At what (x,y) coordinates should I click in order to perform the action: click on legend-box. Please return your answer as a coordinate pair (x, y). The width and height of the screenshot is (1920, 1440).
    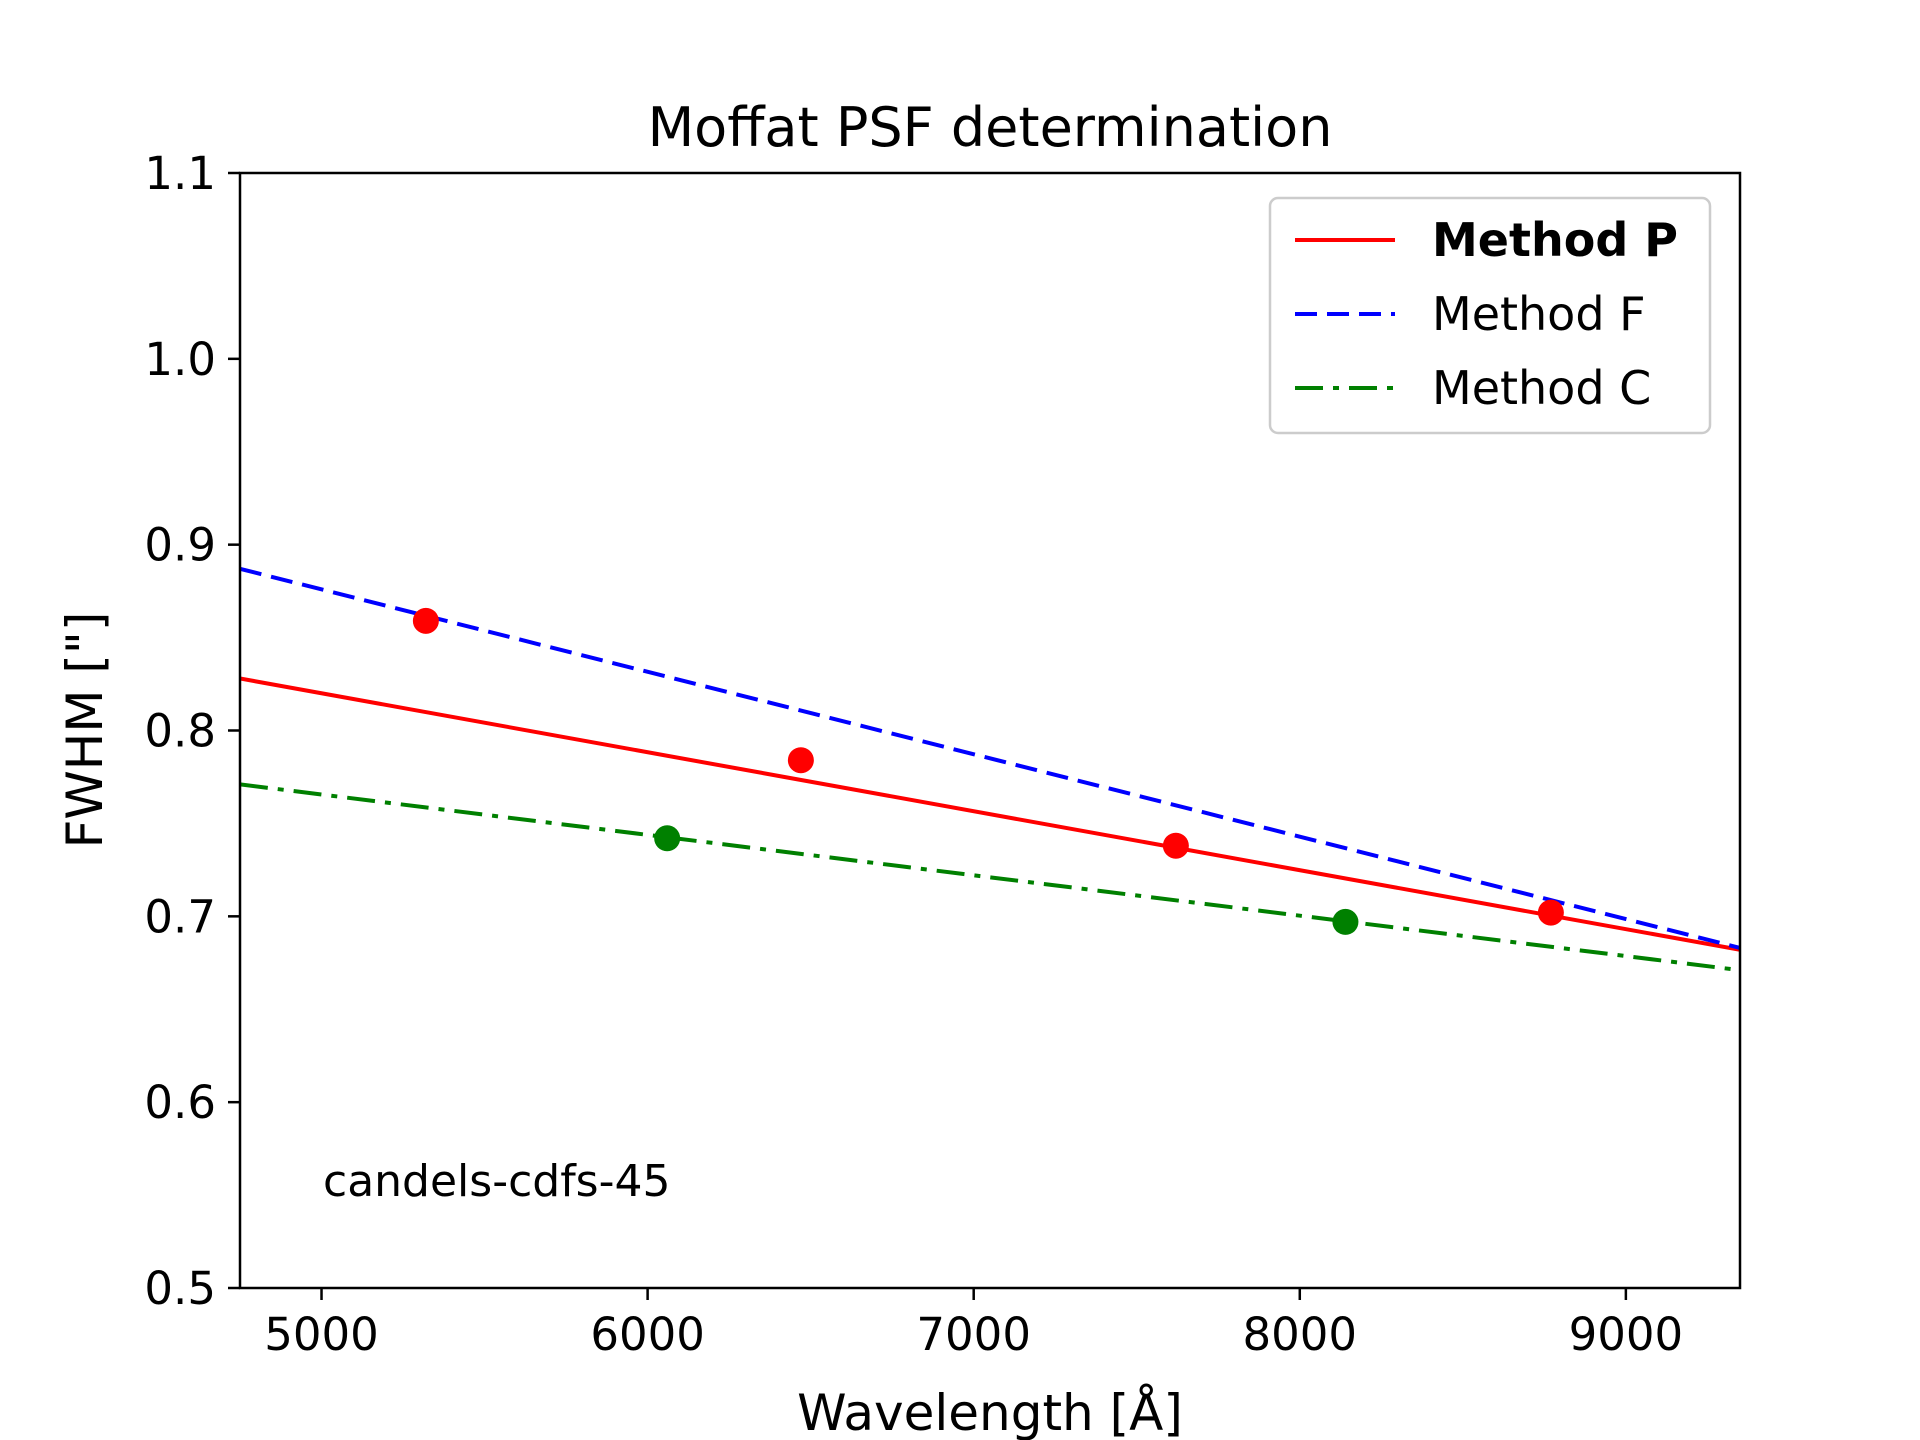
    Looking at the image, I should click on (1490, 315).